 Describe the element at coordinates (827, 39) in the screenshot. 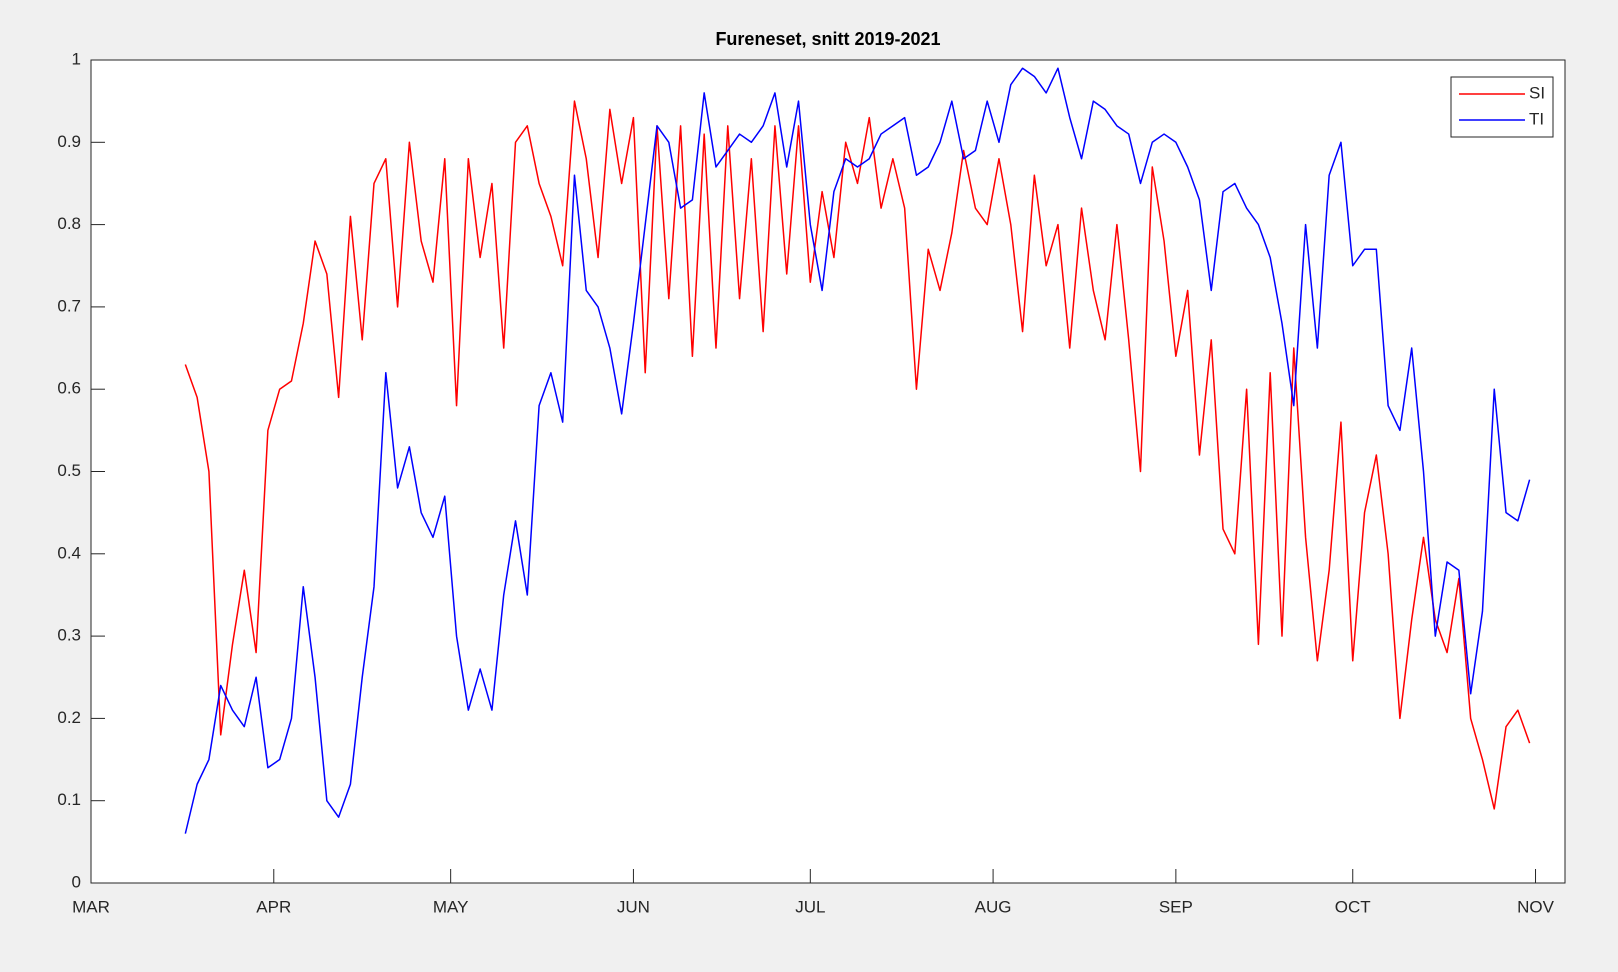

I see `chart-title: Fureneset, snitt 2019-2021` at that location.